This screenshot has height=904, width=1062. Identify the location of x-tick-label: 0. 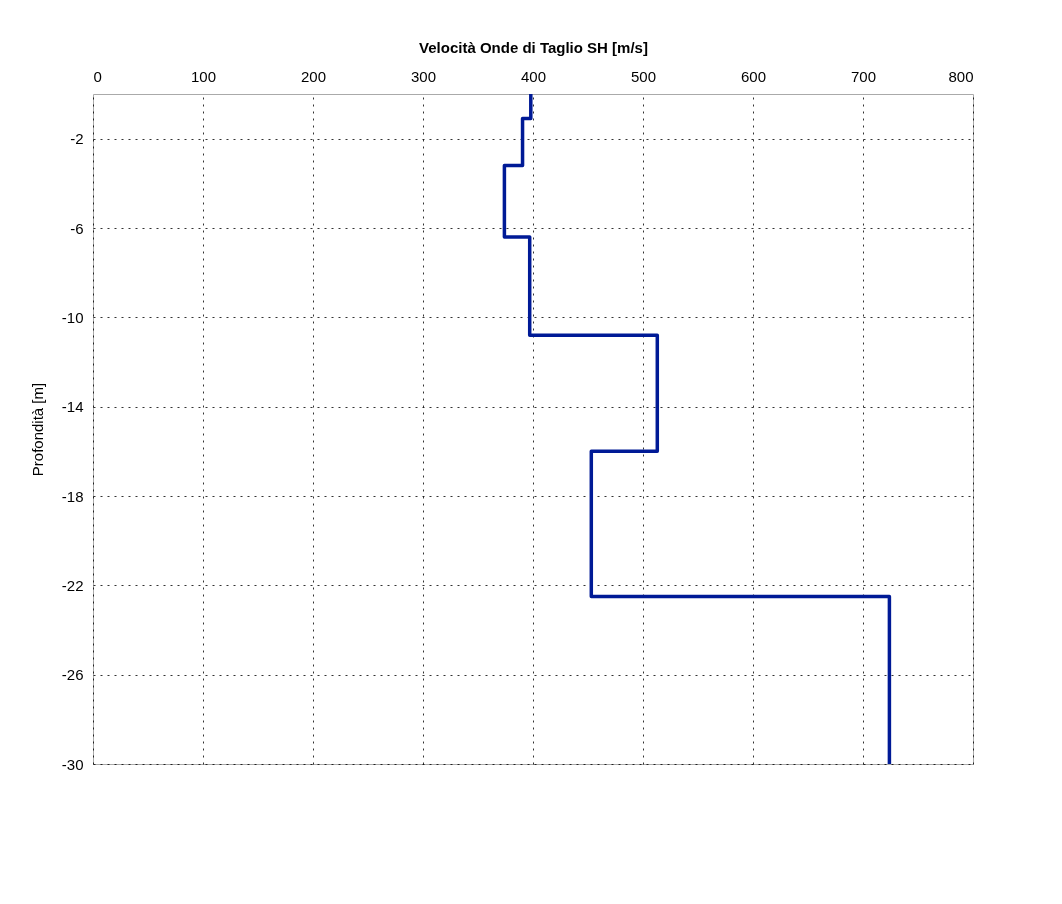
(97, 76).